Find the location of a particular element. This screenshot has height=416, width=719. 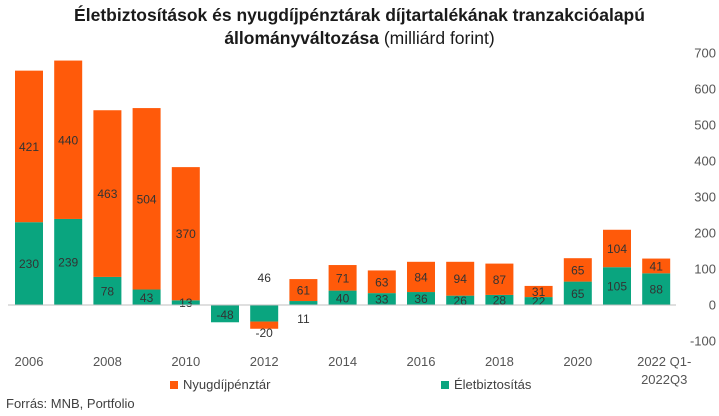

data-label-eletbiztositas: 36 is located at coordinates (421, 299).